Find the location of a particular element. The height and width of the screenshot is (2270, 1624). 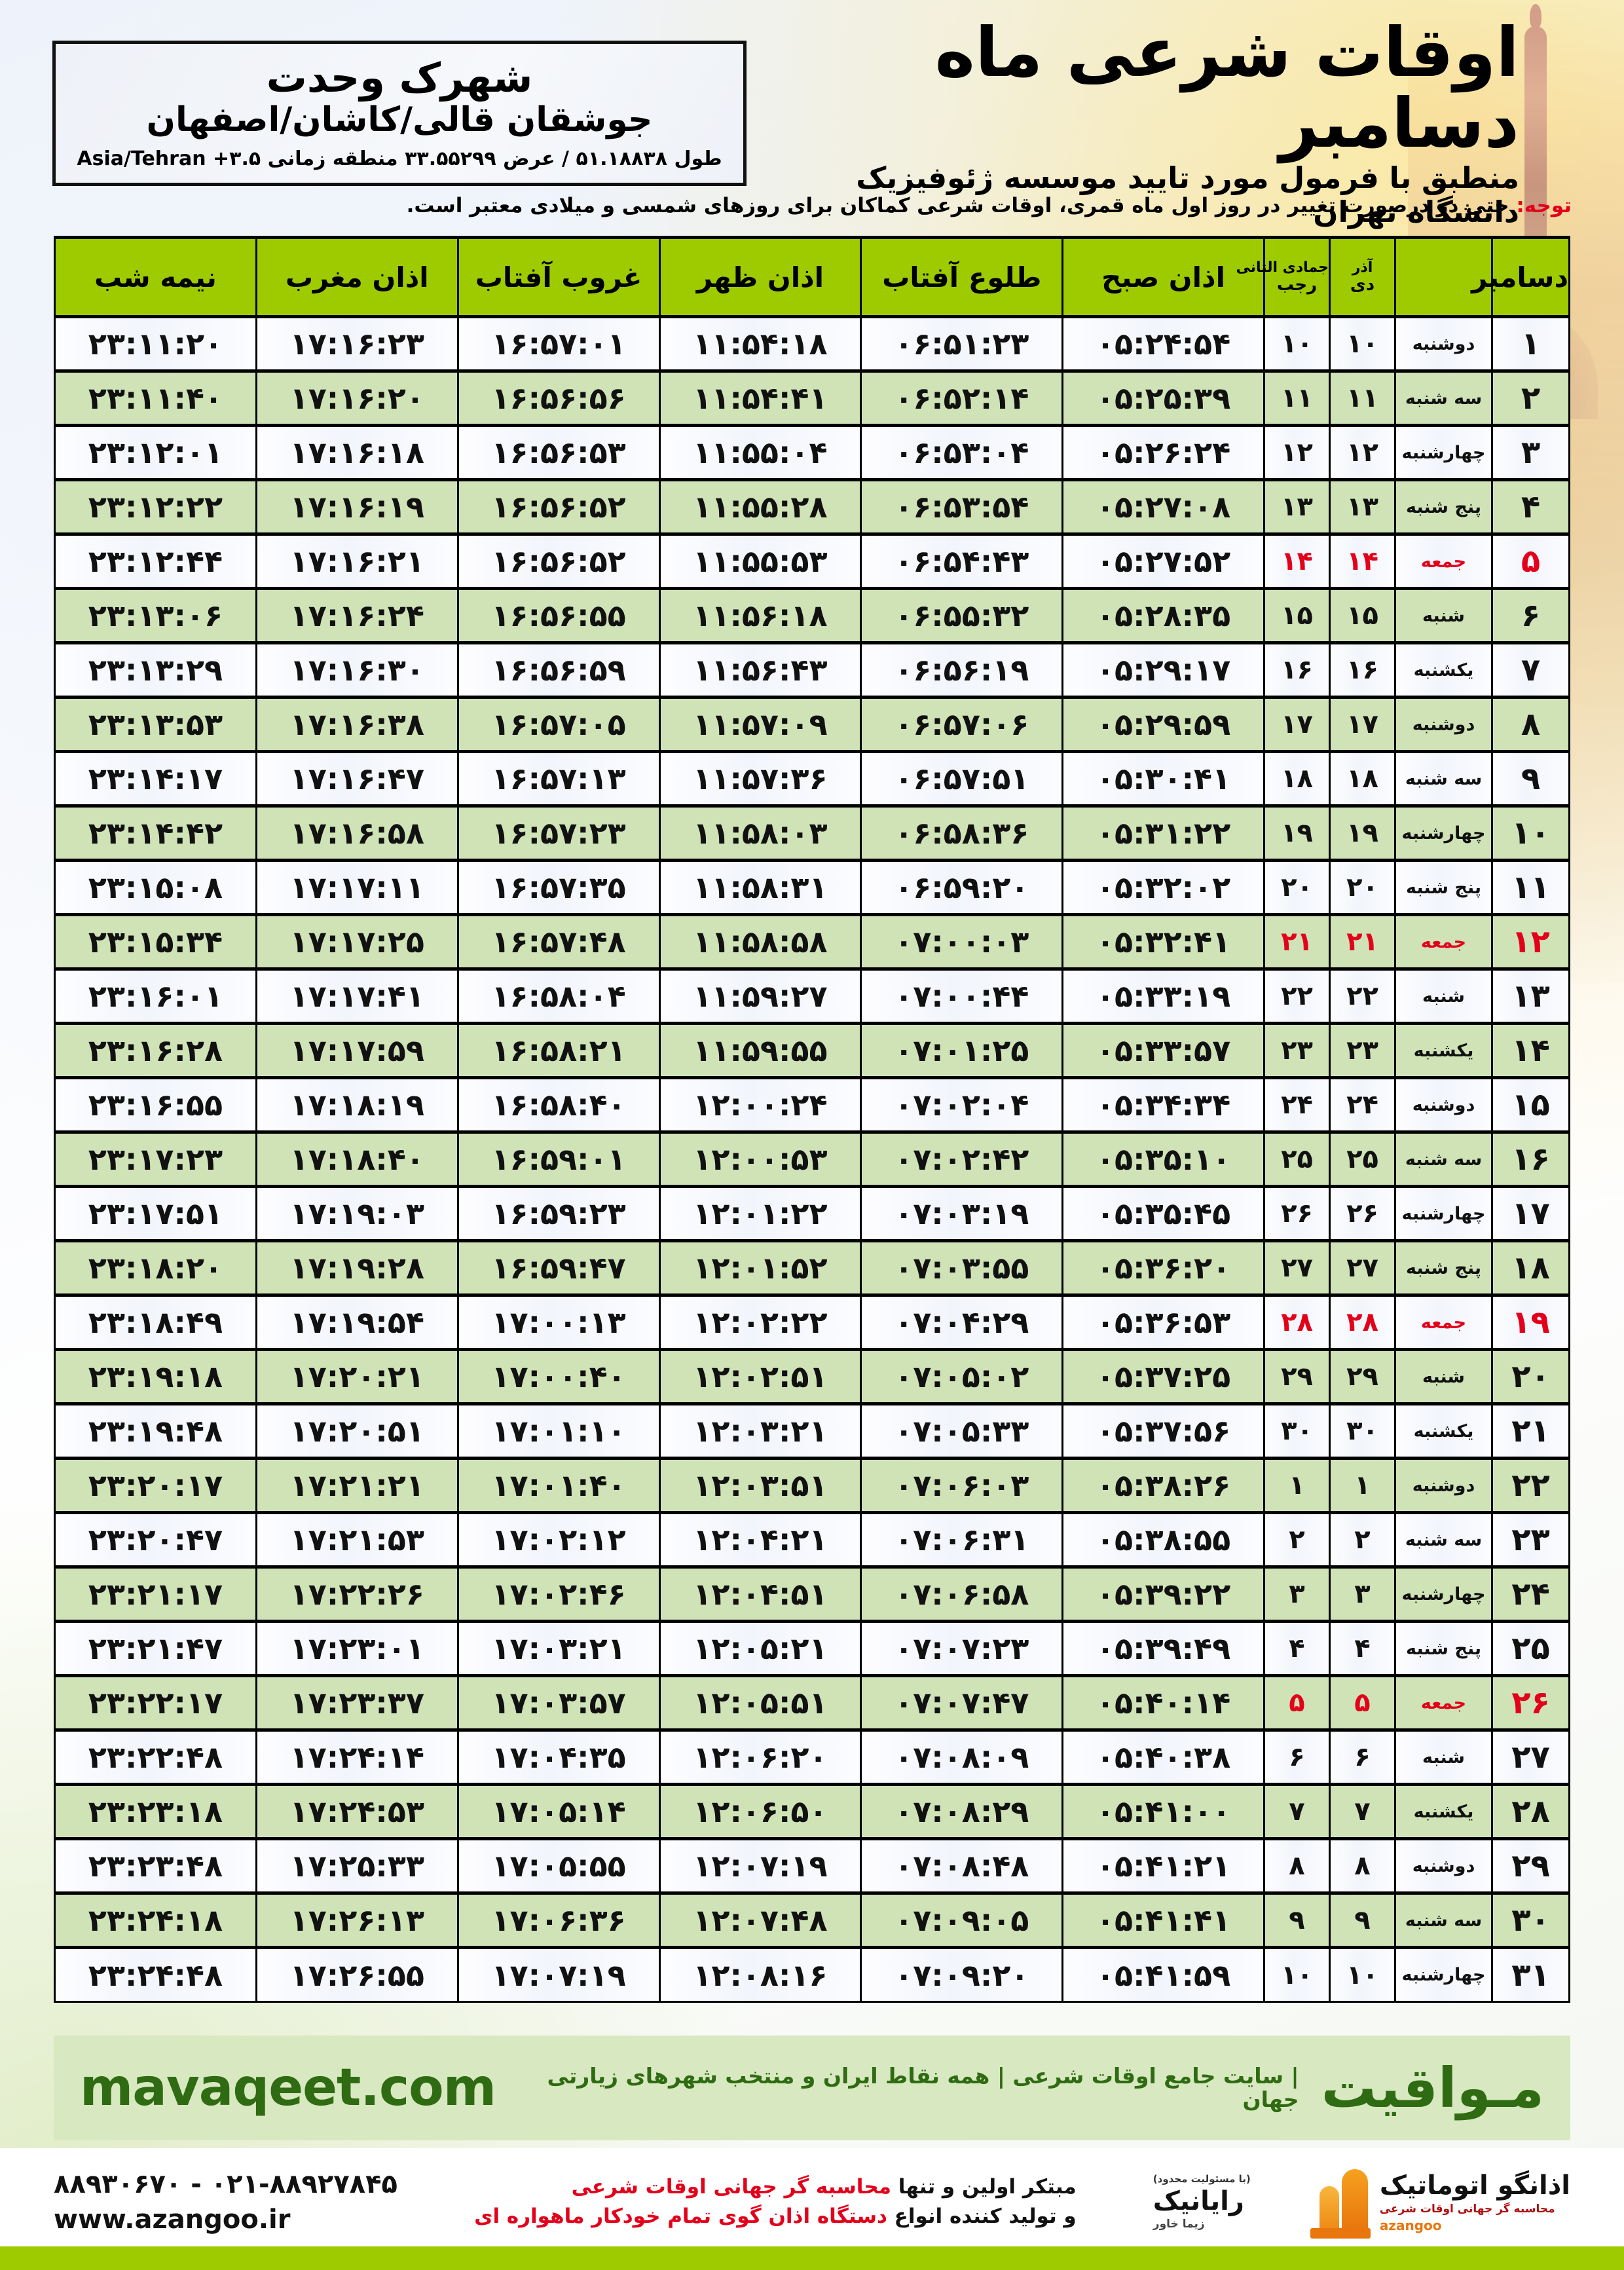

cell-maghrib: ۱۷:۱۶:۳۸ is located at coordinates (357, 724).